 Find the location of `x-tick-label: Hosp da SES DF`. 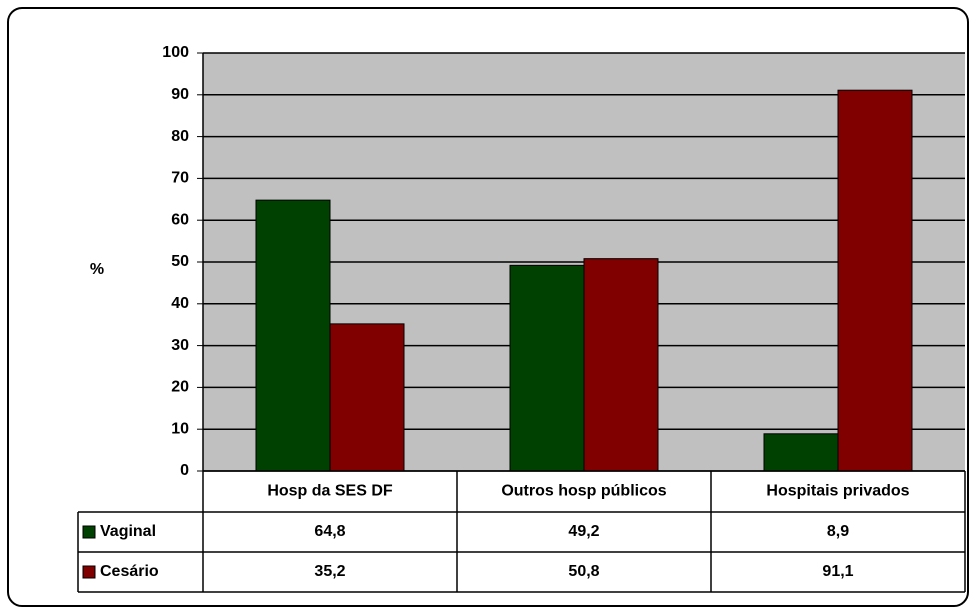

x-tick-label: Hosp da SES DF is located at coordinates (330, 491).